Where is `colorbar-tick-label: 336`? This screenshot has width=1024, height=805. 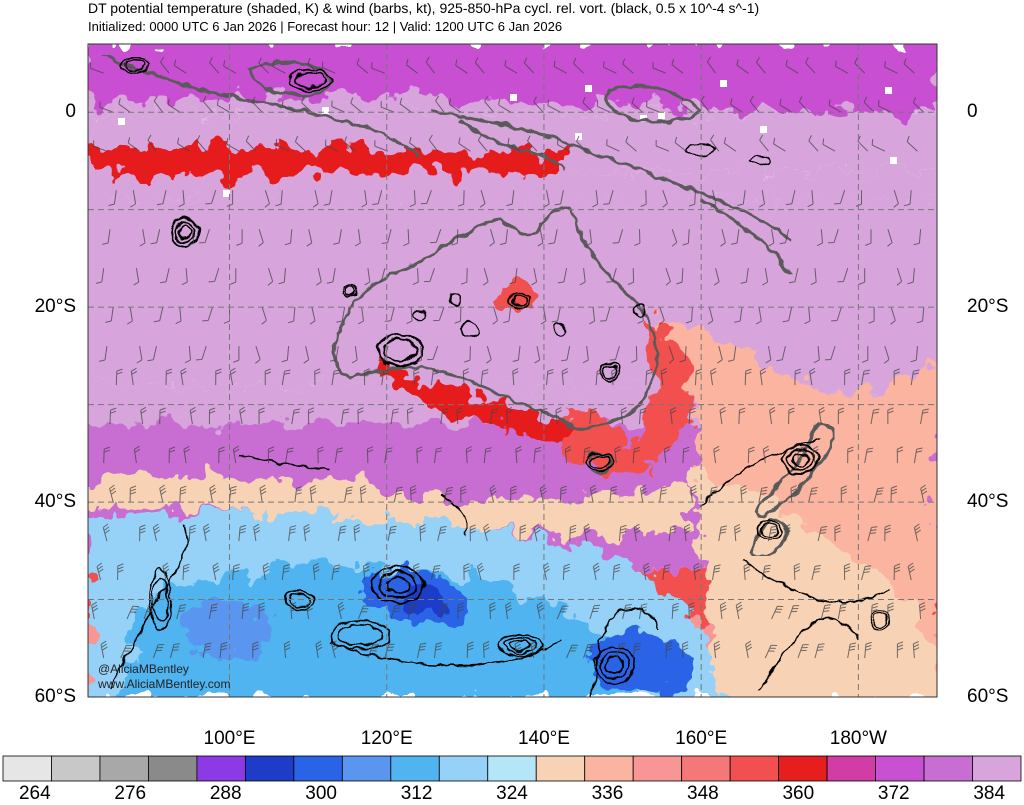
colorbar-tick-label: 336 is located at coordinates (607, 793).